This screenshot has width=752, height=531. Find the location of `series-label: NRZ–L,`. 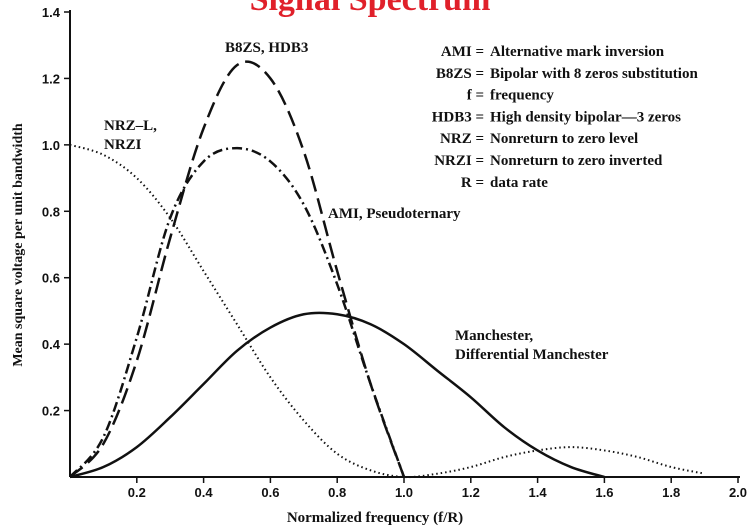

series-label: NRZ–L, is located at coordinates (130, 126).